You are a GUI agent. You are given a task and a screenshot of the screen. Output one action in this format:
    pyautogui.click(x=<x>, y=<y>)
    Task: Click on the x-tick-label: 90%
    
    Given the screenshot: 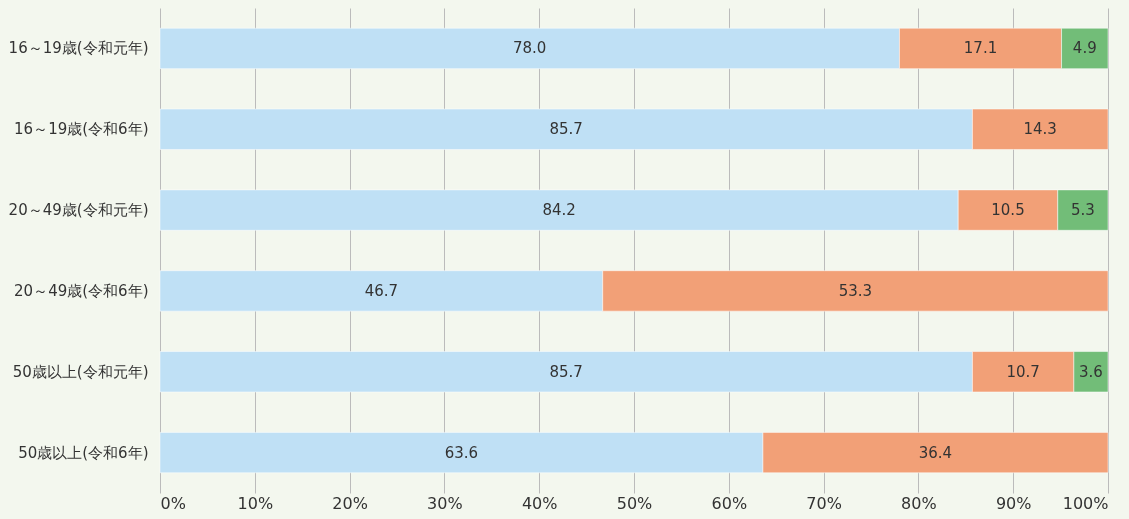 What is the action you would take?
    pyautogui.click(x=1013, y=503)
    